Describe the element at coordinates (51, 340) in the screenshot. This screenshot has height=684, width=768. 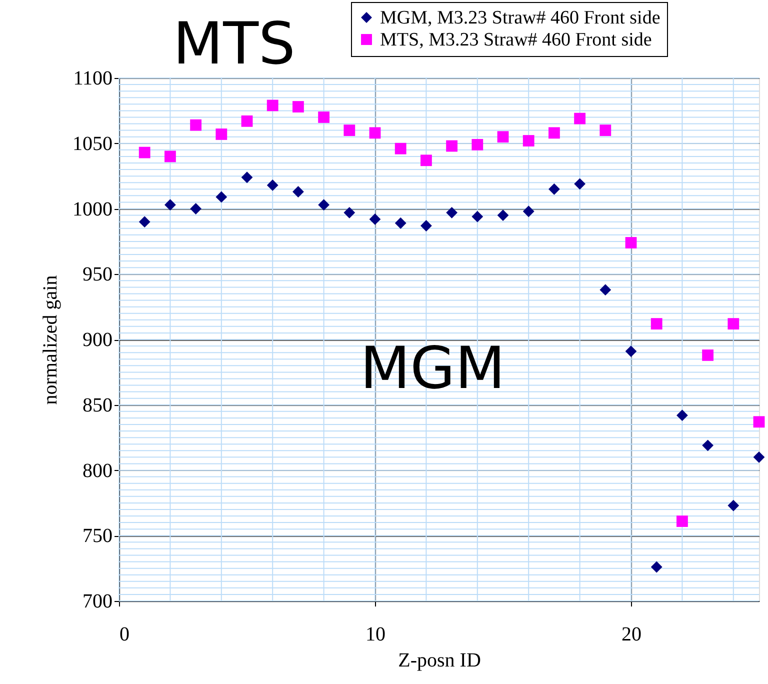
I see `y-axis-title: normalized gain` at that location.